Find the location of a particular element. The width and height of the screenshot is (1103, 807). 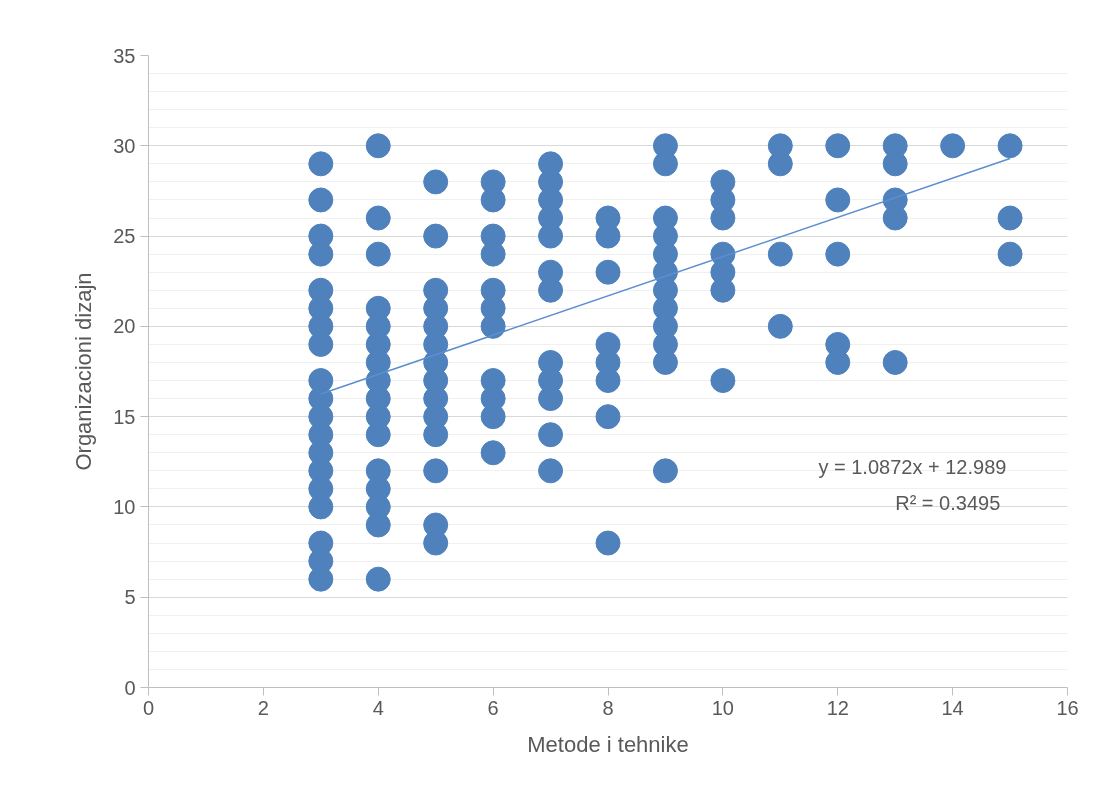

x-tick-label: 6 is located at coordinates (493, 707).